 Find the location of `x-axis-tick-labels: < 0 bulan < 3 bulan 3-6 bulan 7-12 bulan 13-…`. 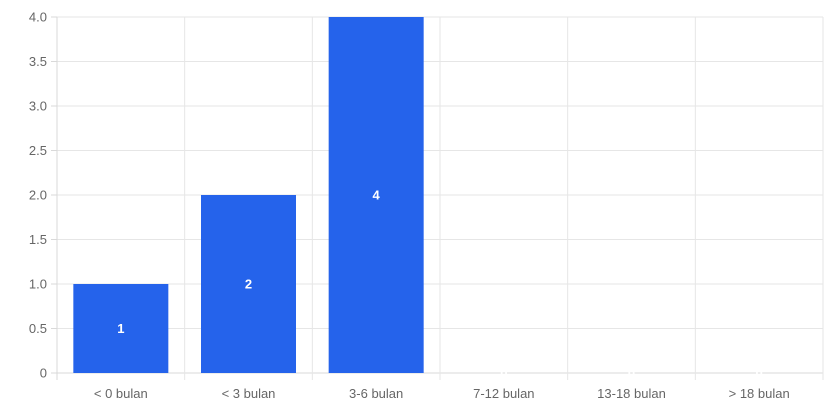

x-axis-tick-labels: < 0 bulan < 3 bulan 3-6 bulan 7-12 bulan 13-… is located at coordinates (442, 393).